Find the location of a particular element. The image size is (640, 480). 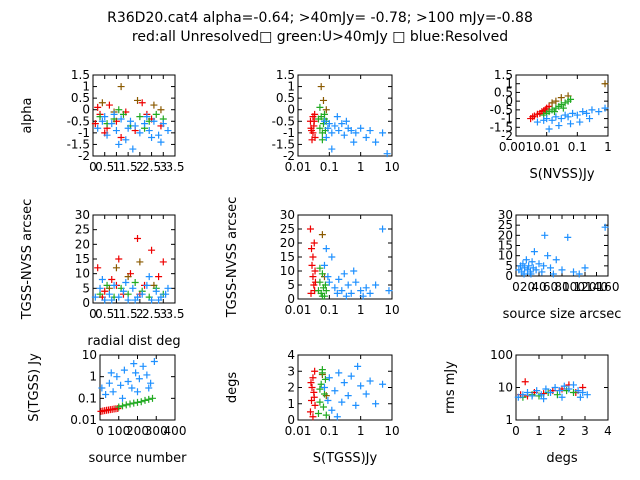

y-axis-label: alpha is located at coordinates (27, 115).